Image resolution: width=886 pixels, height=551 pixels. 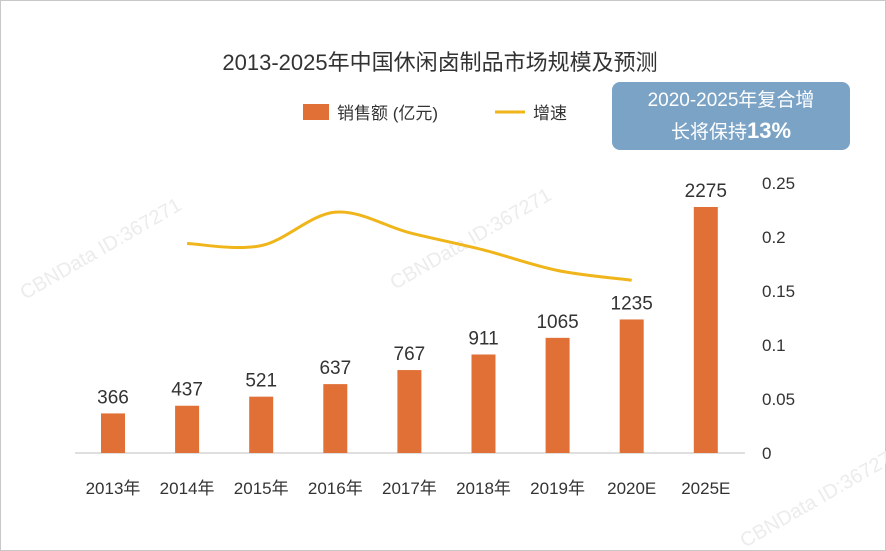 What do you see at coordinates (261, 488) in the screenshot?
I see `x-tick-label: 2015年` at bounding box center [261, 488].